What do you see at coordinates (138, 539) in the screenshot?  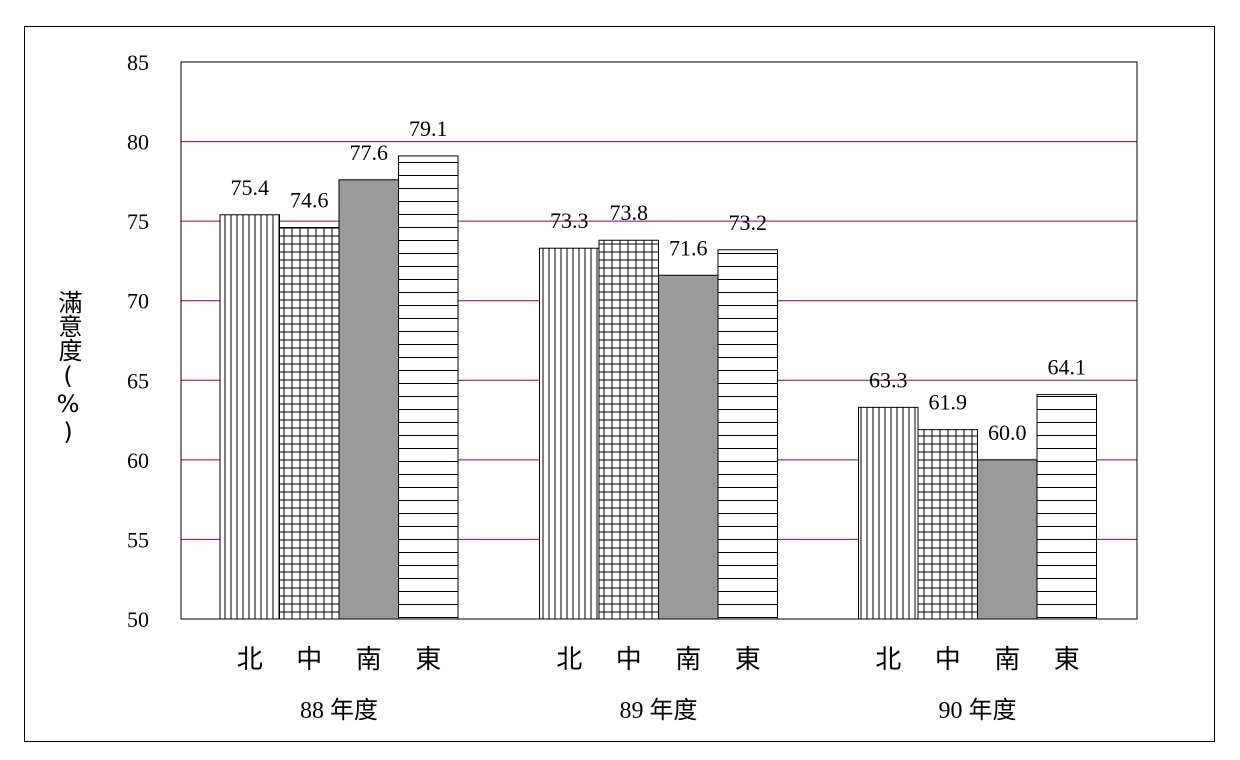 I see `y-tick-label: 55` at bounding box center [138, 539].